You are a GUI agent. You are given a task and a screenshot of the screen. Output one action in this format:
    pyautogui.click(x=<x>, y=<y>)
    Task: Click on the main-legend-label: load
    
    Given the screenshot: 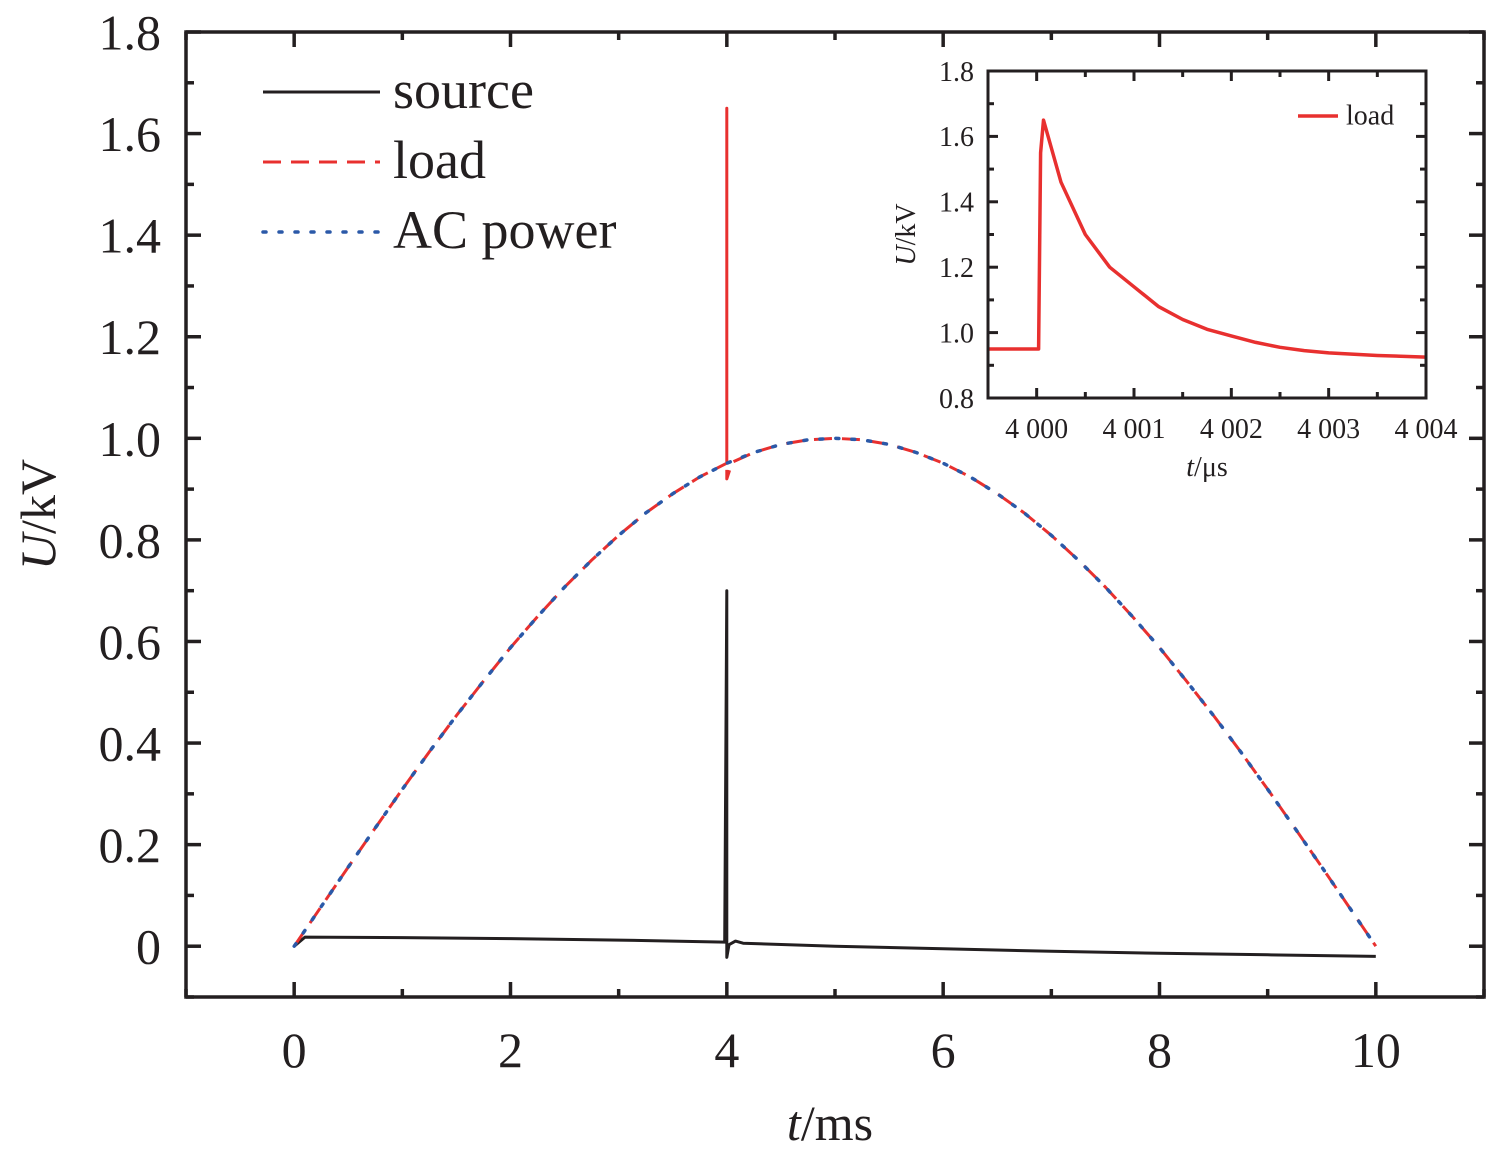 What is the action you would take?
    pyautogui.click(x=439, y=160)
    